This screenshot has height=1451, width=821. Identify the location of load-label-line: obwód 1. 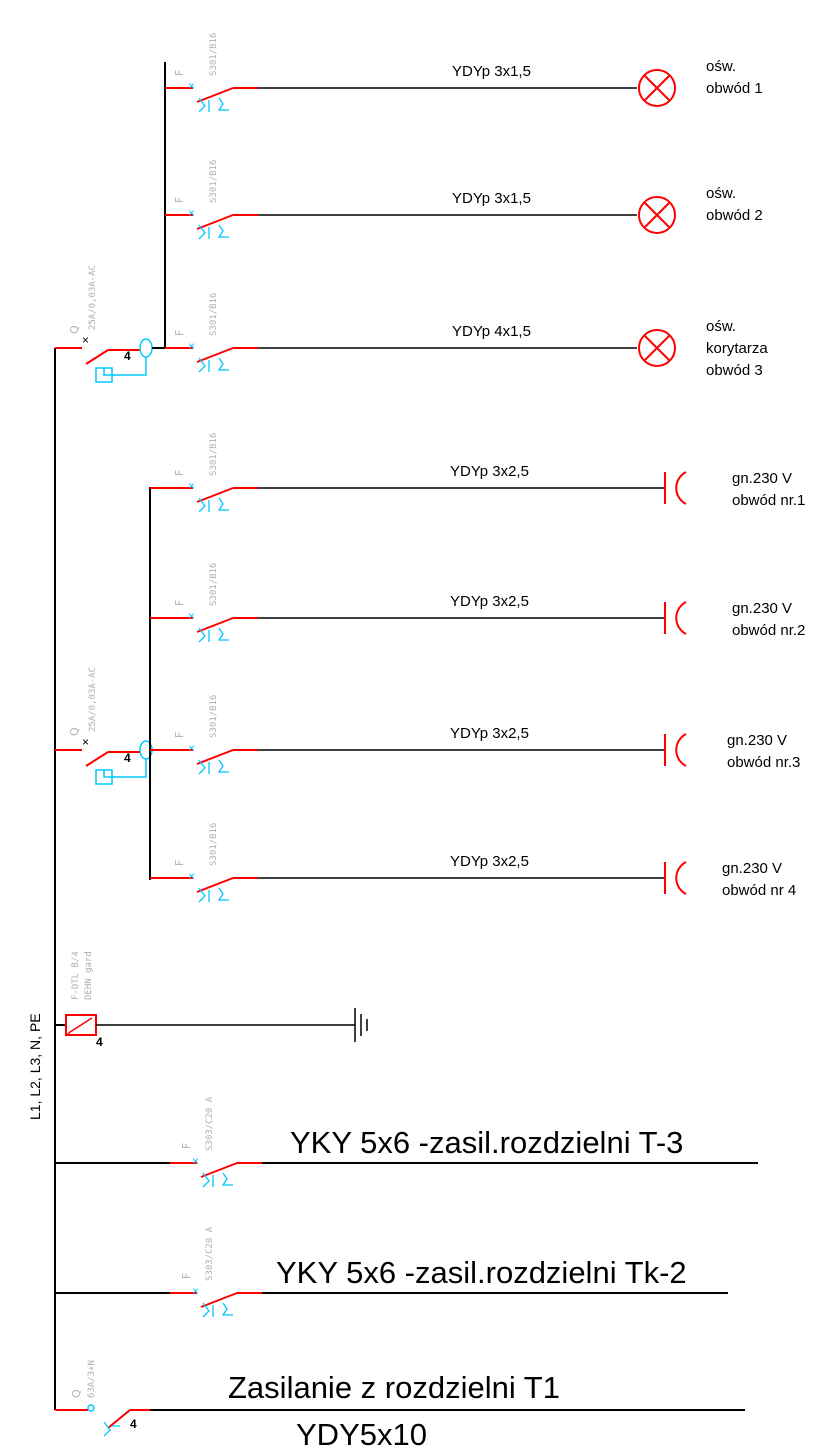
(734, 88).